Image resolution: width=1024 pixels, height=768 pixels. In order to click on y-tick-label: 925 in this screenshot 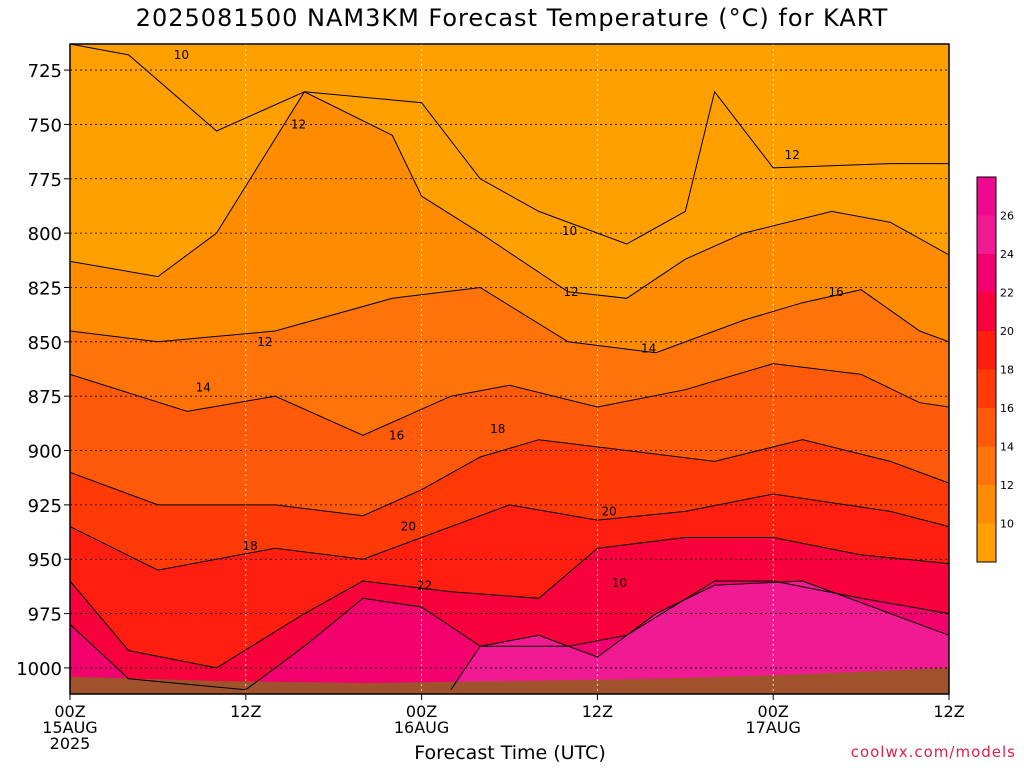, I will do `click(45, 506)`.